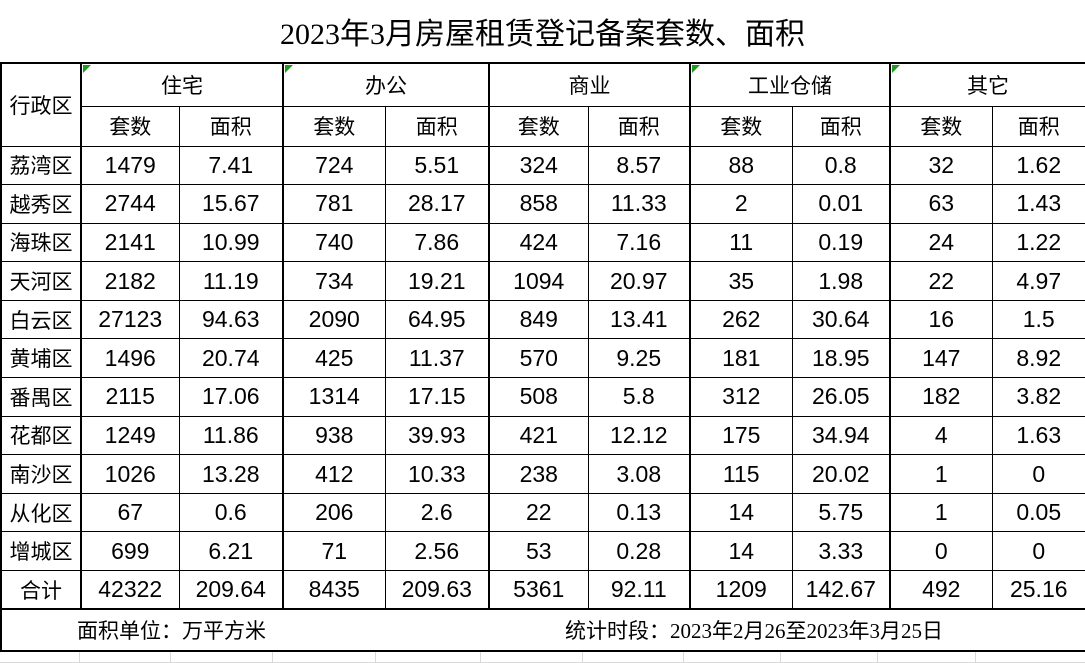  I want to click on value-cell: 5361, so click(538, 590).